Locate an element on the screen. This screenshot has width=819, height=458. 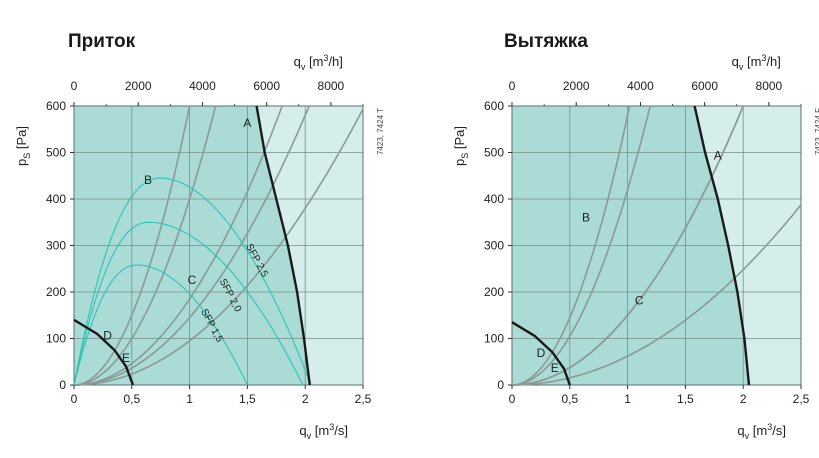
chart-title: Вытяжка is located at coordinates (546, 41).